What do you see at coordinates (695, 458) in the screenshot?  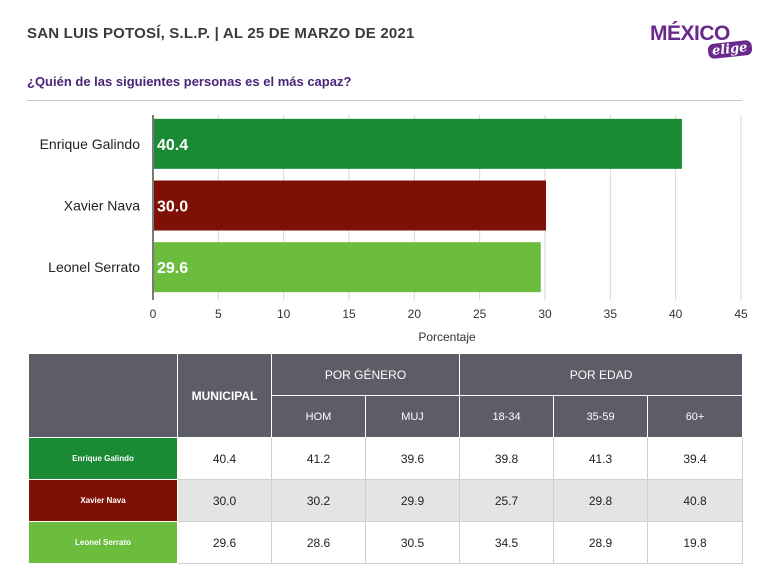 I see `cell-60-plus: 39.4` at bounding box center [695, 458].